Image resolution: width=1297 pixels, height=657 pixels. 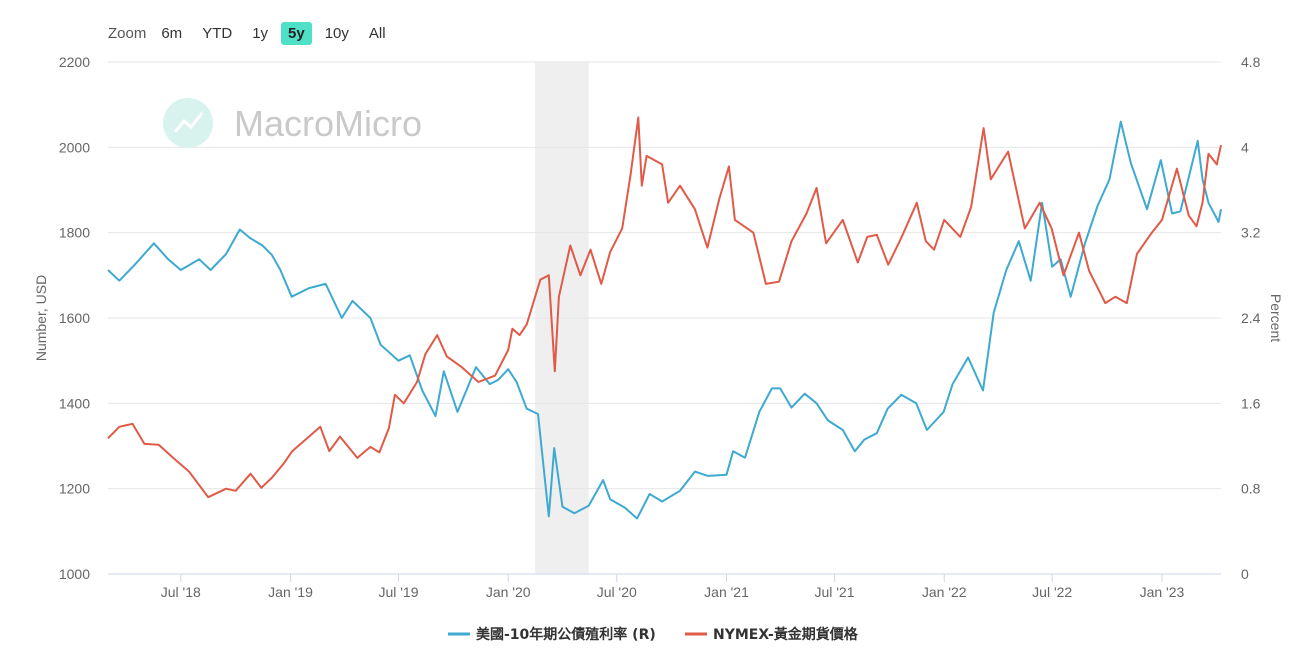 What do you see at coordinates (74, 318) in the screenshot?
I see `y-tick-left: 1600` at bounding box center [74, 318].